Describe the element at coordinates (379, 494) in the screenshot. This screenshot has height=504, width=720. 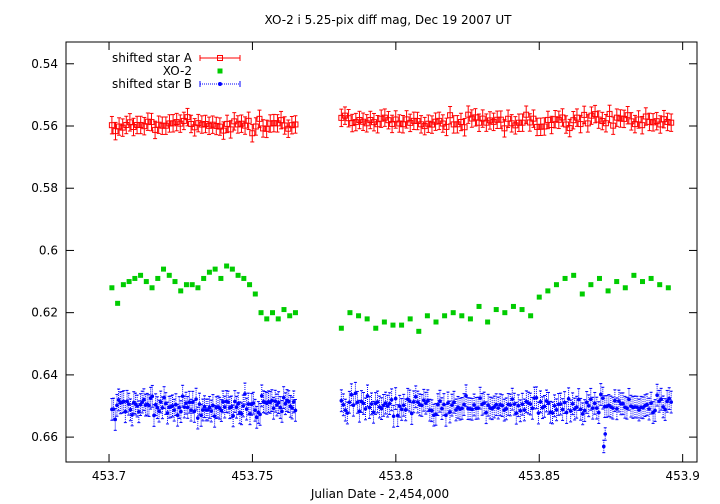
I see `x-axis-label: Julian Date - 2,454,000` at that location.